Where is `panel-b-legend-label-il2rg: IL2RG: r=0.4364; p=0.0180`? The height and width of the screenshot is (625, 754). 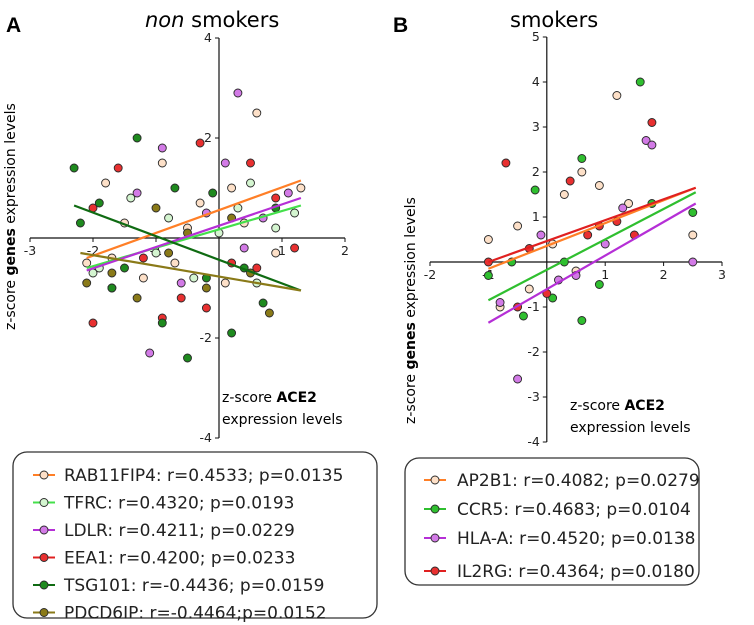 panel-b-legend-label-il2rg: IL2RG: r=0.4364; p=0.0180 is located at coordinates (576, 572).